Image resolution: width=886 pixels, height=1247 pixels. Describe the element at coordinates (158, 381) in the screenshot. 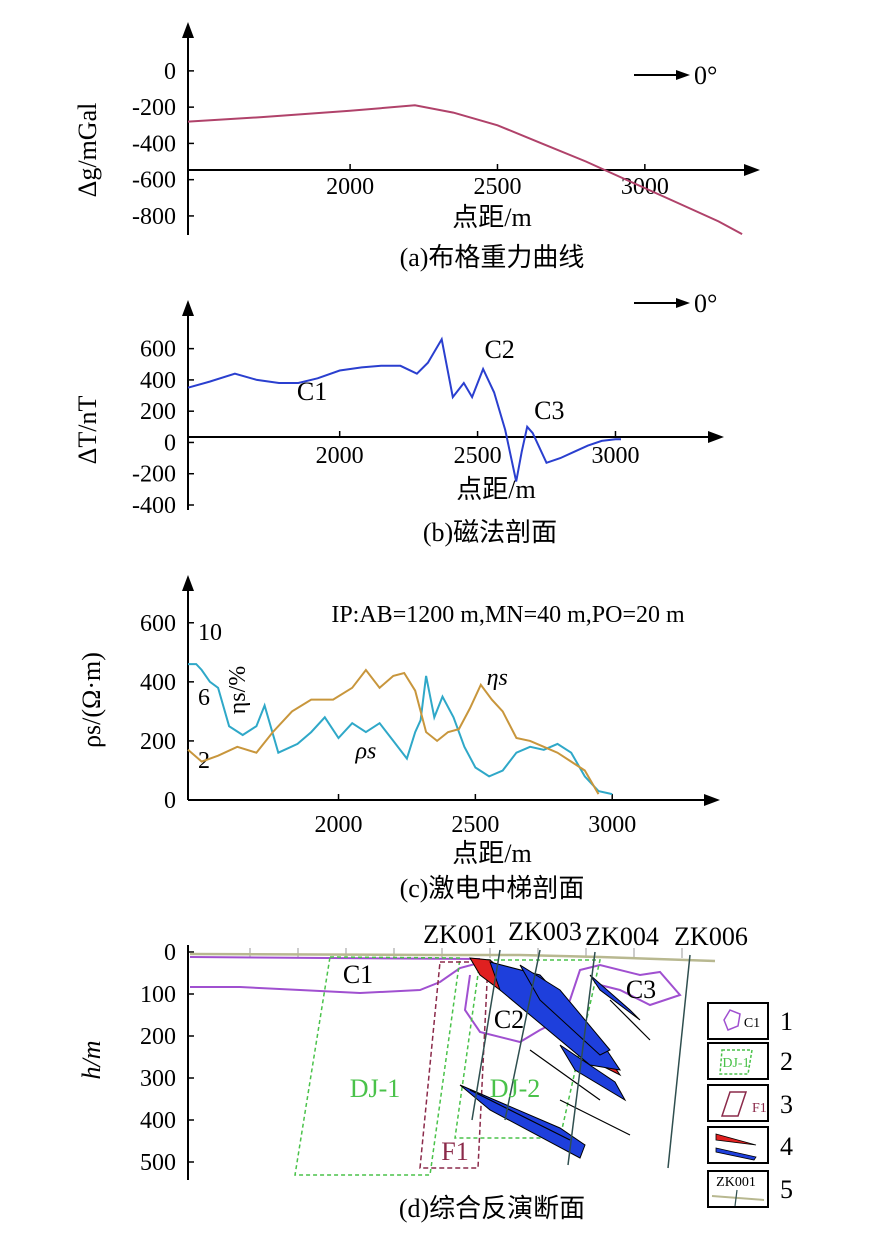

I see `b-ytick-label: 400` at that location.